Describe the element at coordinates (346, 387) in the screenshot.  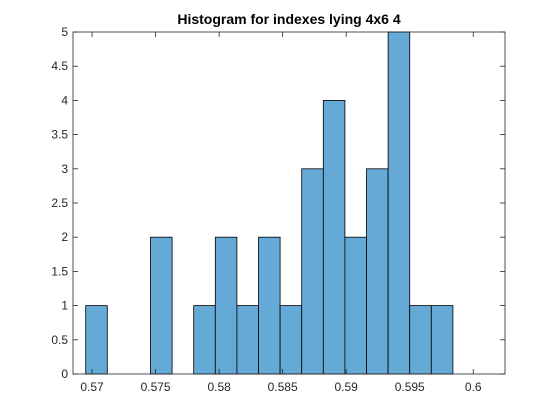
I see `x-tick-label: 0.59` at that location.